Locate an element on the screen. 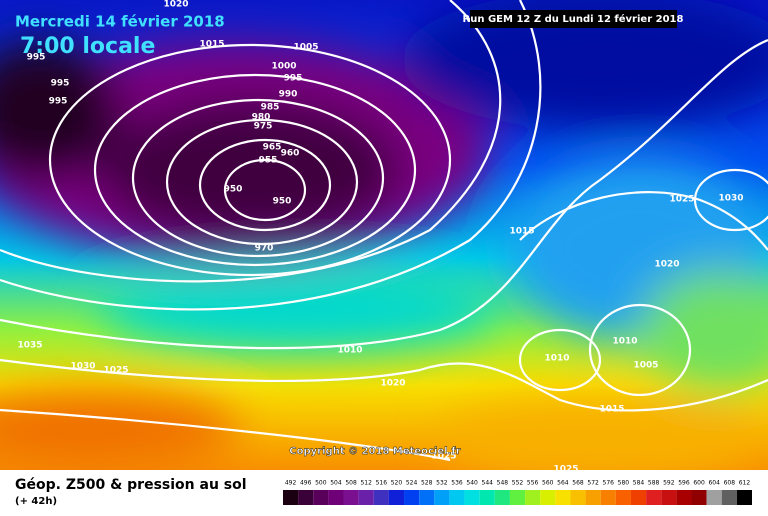 Image resolution: width=768 pixels, height=516 pixels. legend-label: 572 is located at coordinates (593, 483).